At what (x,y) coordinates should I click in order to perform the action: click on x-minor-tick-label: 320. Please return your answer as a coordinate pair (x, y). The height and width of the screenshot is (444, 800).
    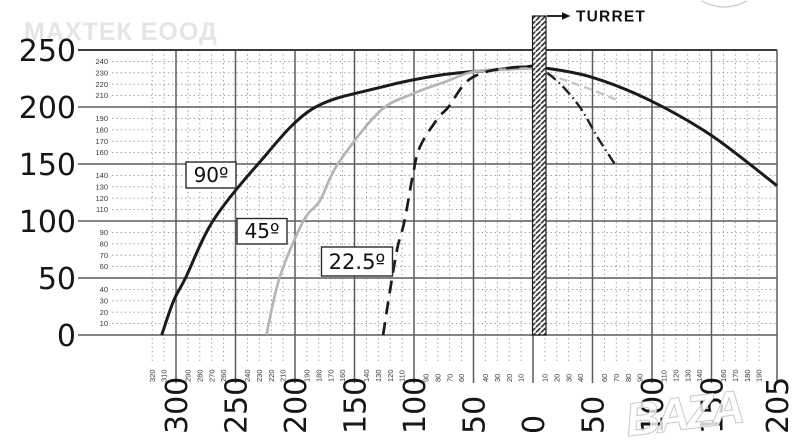
    Looking at the image, I should click on (152, 375).